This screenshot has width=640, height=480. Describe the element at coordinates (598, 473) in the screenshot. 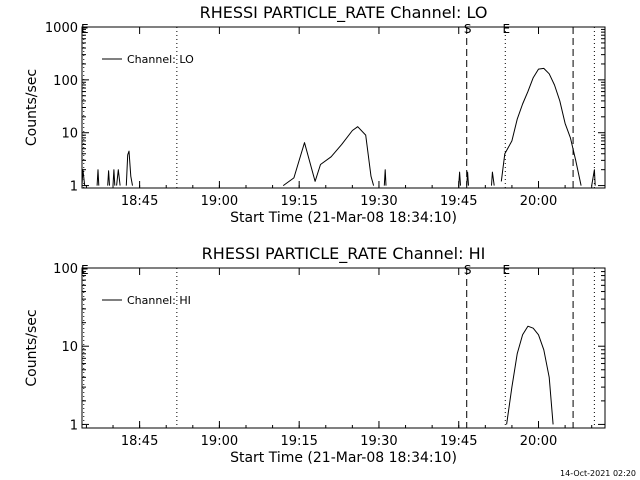

I see `timestamp-stamp: 14-Oct-2021 02:20` at that location.